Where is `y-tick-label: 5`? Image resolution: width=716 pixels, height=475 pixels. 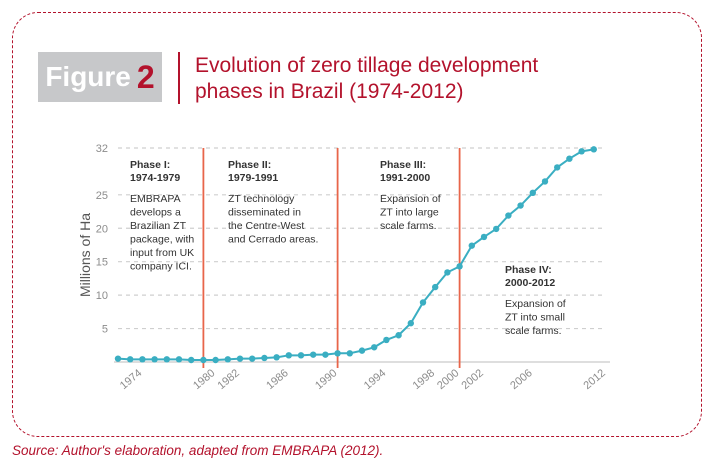 y-tick-label: 5 is located at coordinates (105, 330).